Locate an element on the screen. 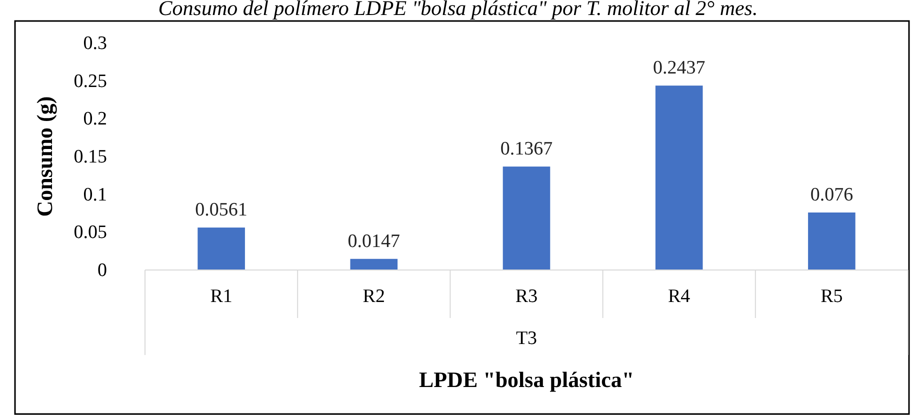 This screenshot has width=916, height=415. y-axis-title: Consumo (g) is located at coordinates (44, 156).